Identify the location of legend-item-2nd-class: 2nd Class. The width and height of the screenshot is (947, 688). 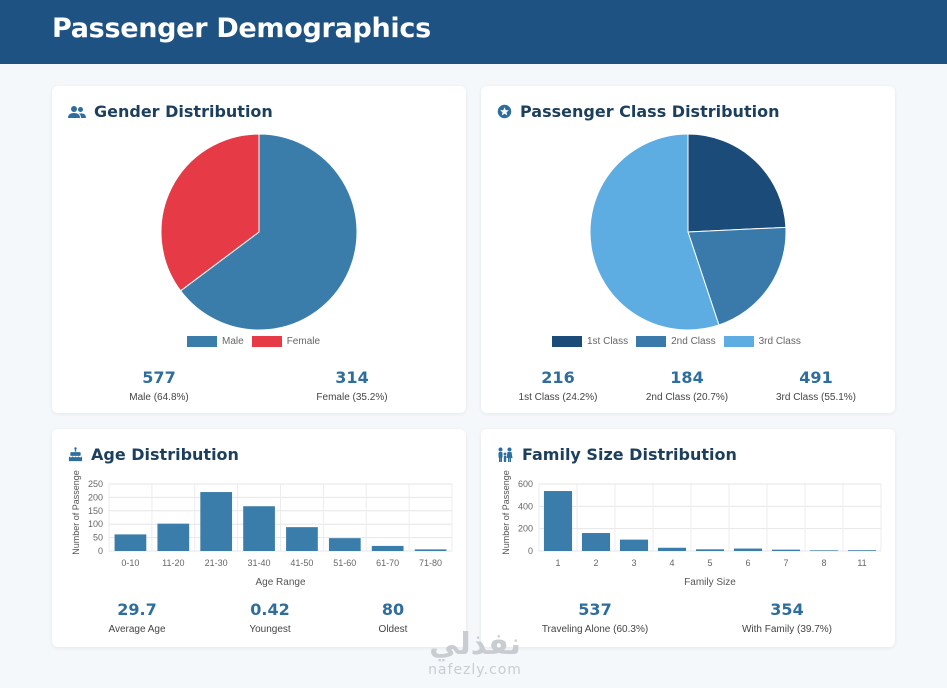
(676, 341).